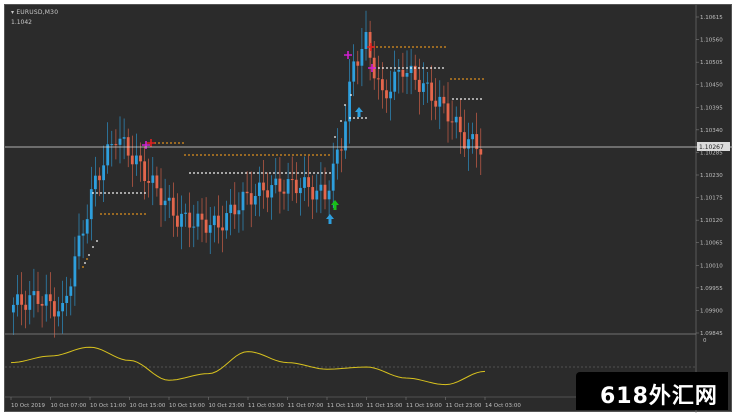 This screenshot has width=737, height=417. I want to click on signal-markers-group, so click(259, 133).